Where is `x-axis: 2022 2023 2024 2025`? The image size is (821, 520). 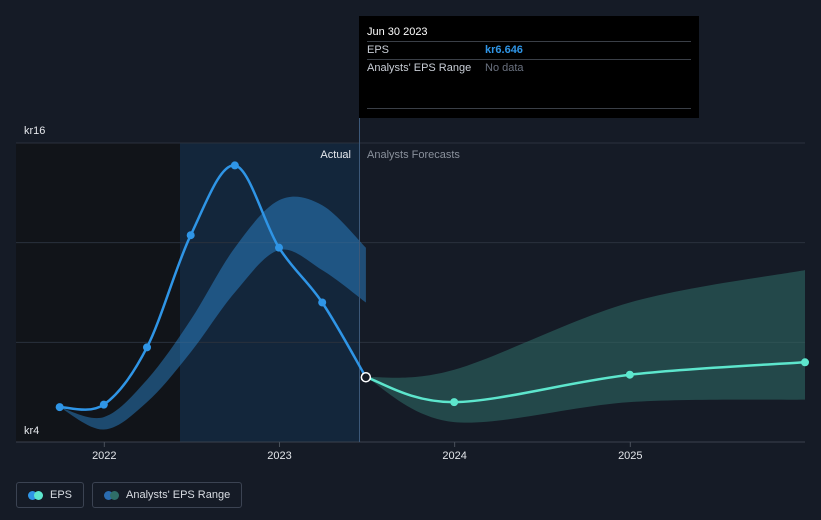
x-axis: 2022 2023 2024 2025 is located at coordinates (367, 452).